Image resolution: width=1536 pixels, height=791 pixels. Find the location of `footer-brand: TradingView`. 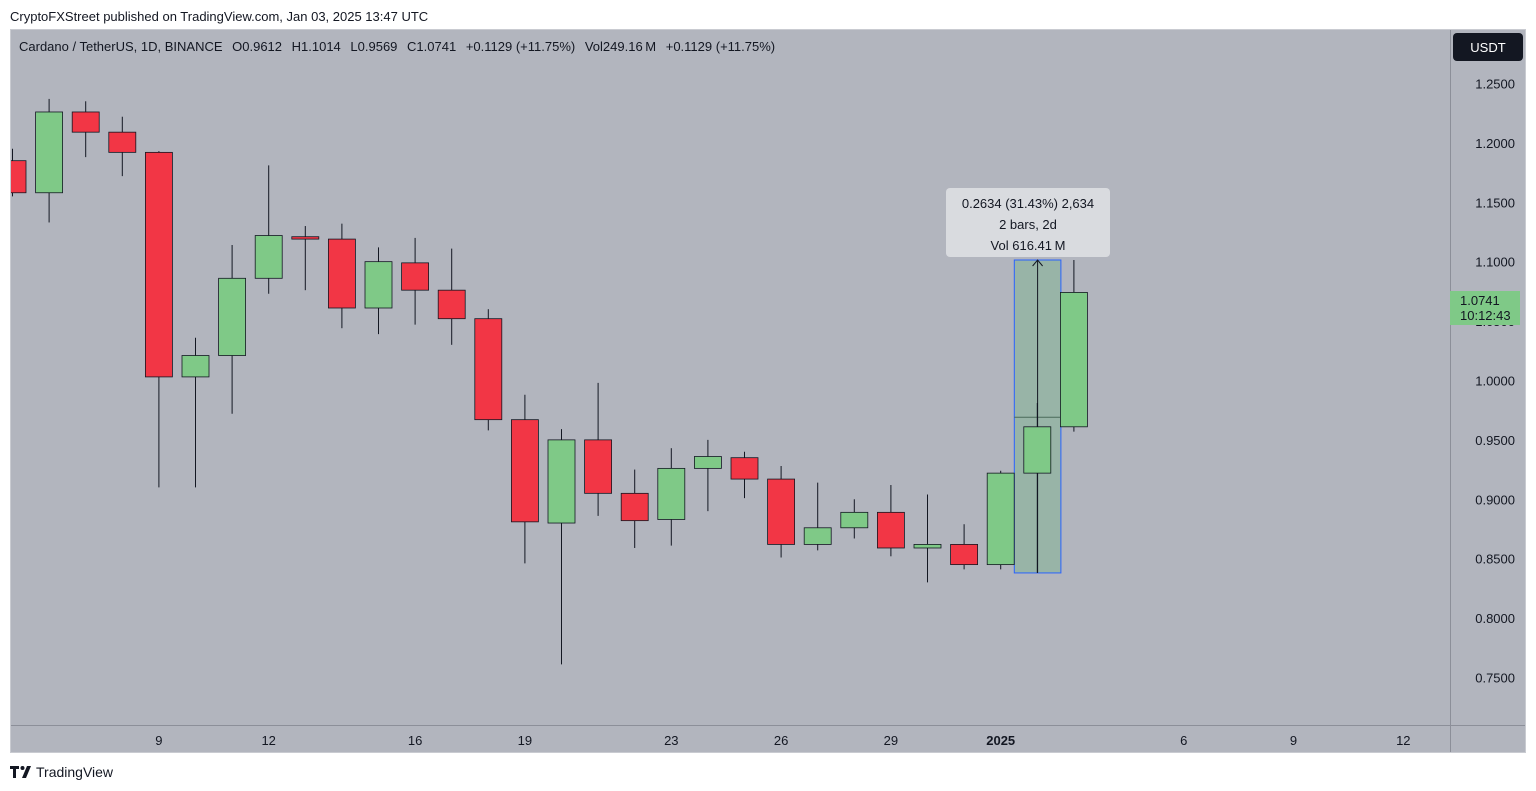

footer-brand: TradingView is located at coordinates (75, 772).